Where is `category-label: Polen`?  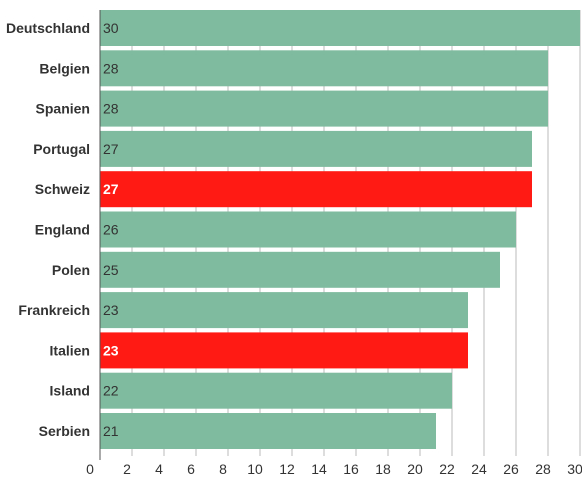 category-label: Polen is located at coordinates (71, 270).